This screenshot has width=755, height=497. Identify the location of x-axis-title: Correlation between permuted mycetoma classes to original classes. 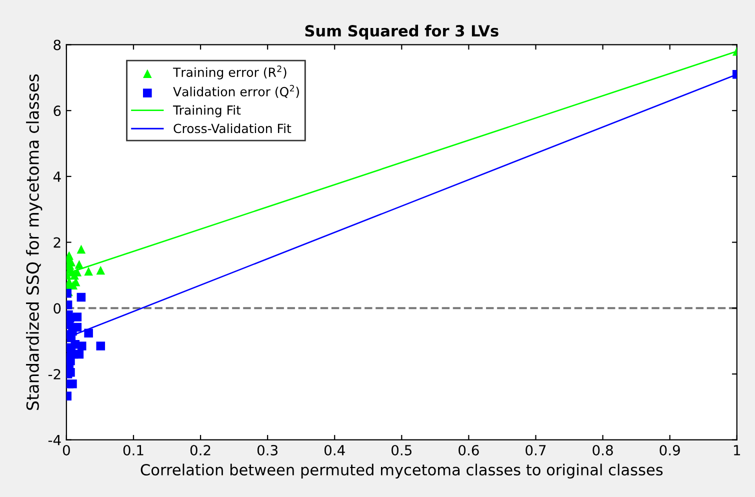
(401, 471).